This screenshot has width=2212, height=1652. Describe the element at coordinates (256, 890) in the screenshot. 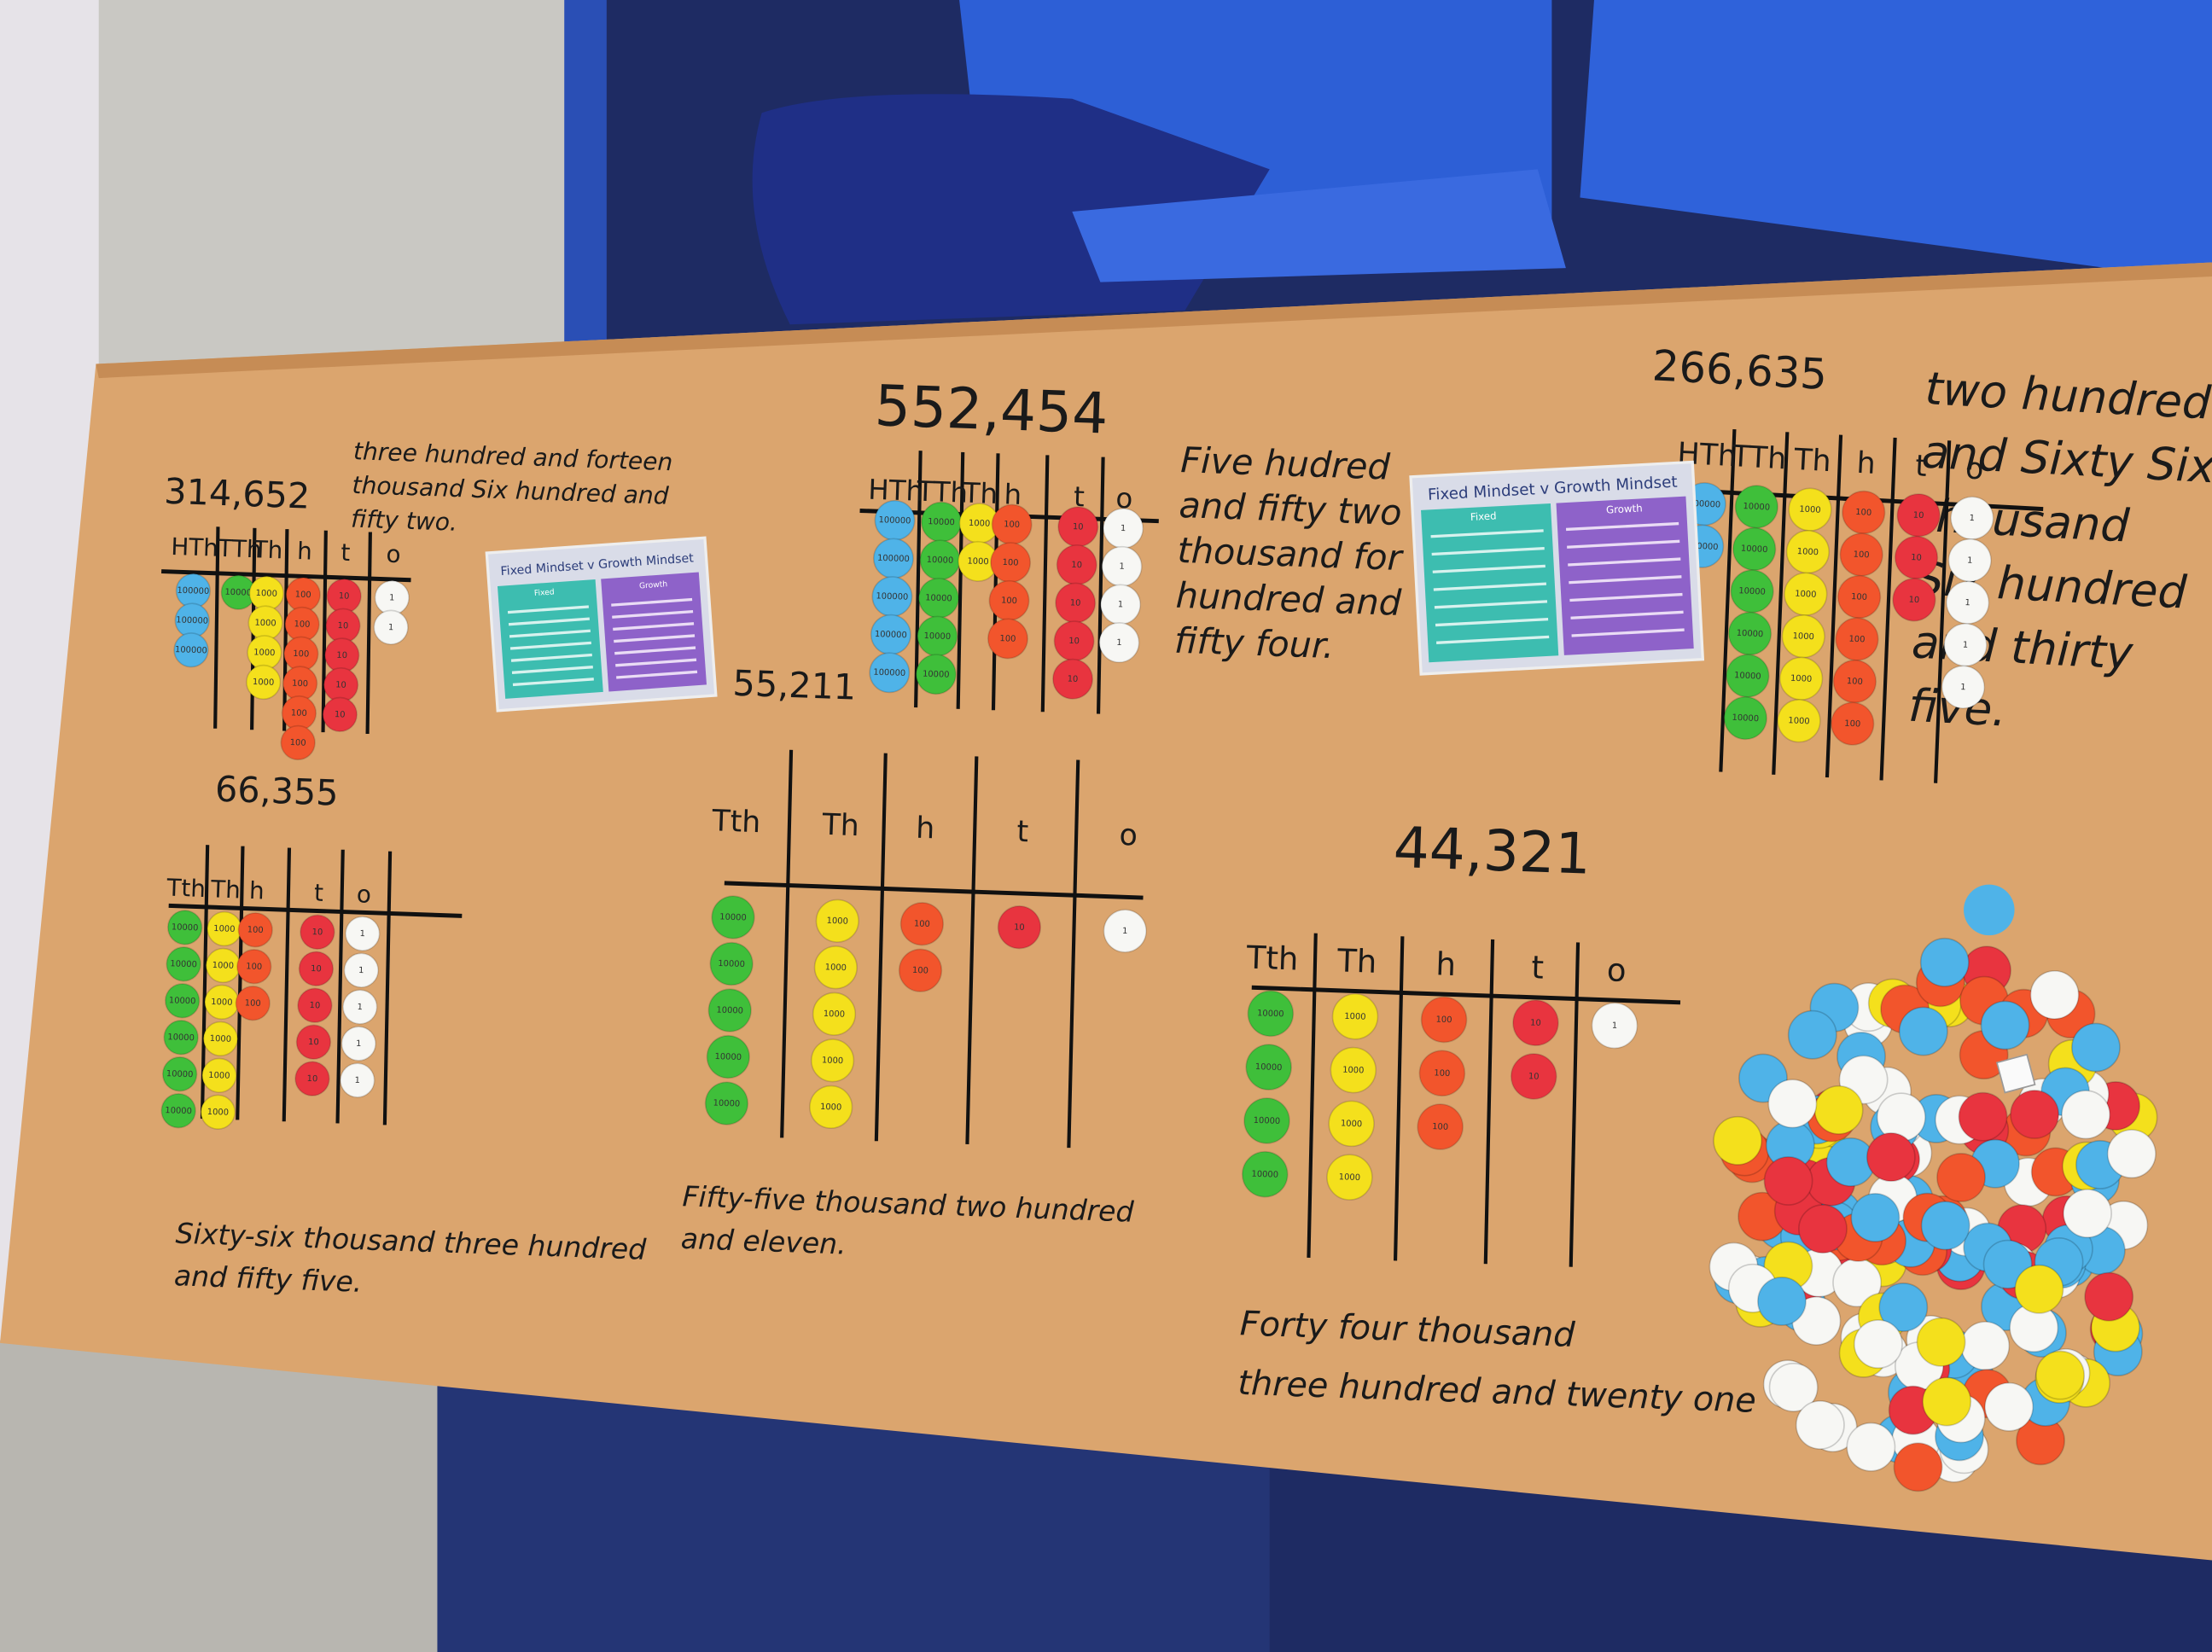

I see `column-header: h` at that location.